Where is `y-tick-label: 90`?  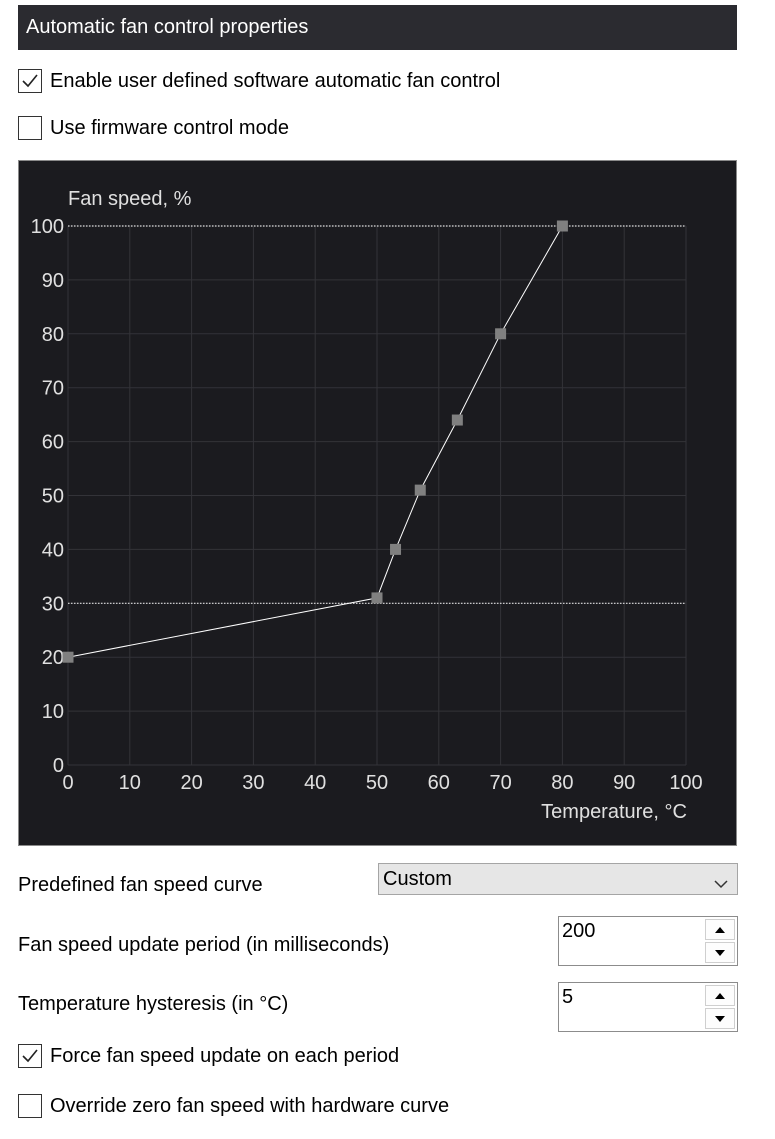
y-tick-label: 90 is located at coordinates (53, 281).